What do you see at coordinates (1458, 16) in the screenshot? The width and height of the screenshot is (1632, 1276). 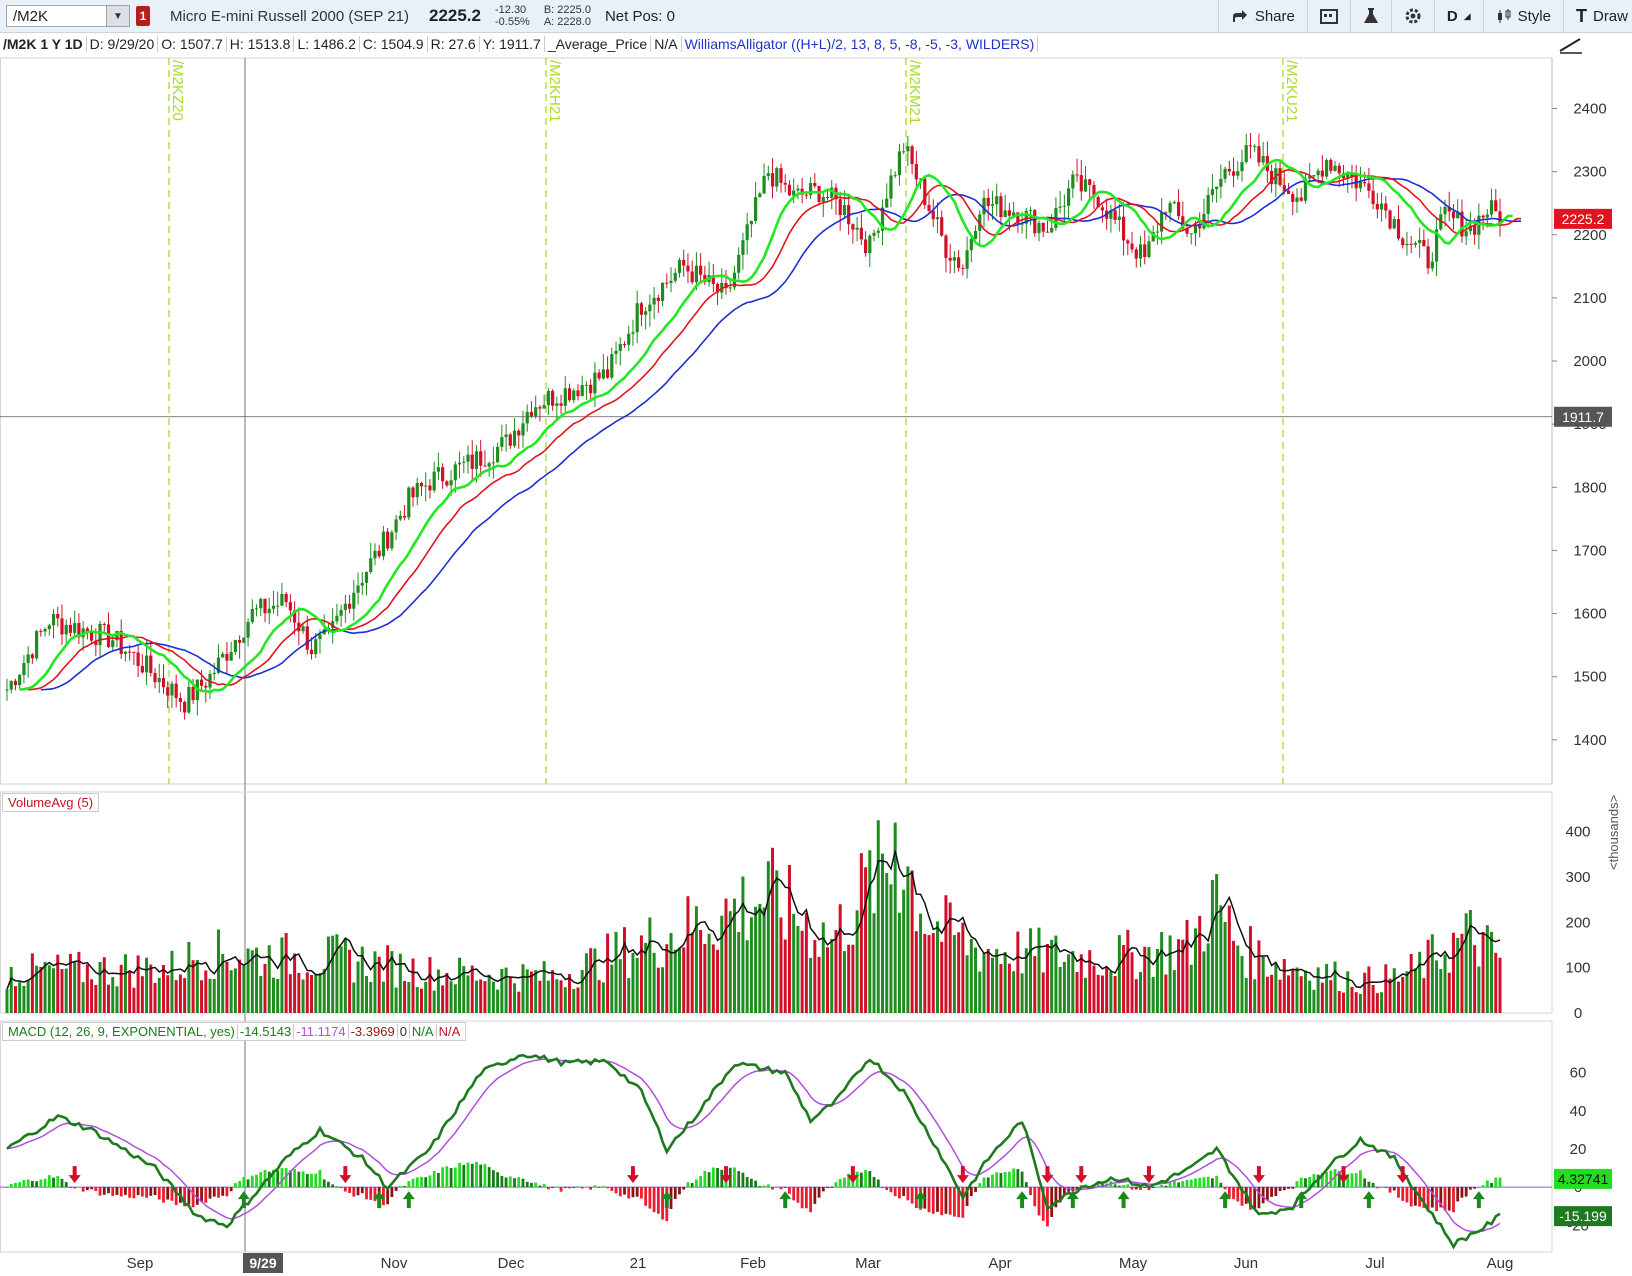 I see `period-button: D ◢` at bounding box center [1458, 16].